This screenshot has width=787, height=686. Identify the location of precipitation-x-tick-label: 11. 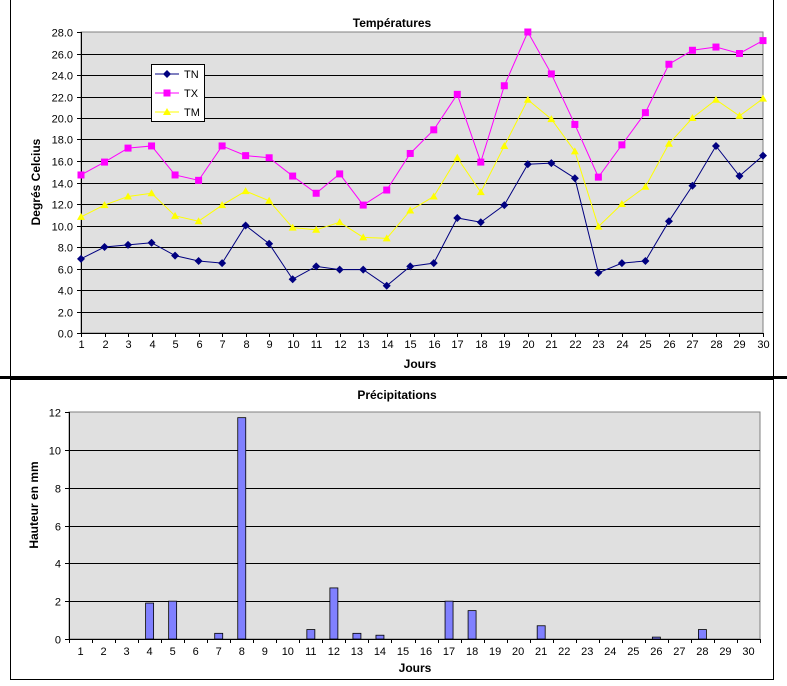
(310, 652).